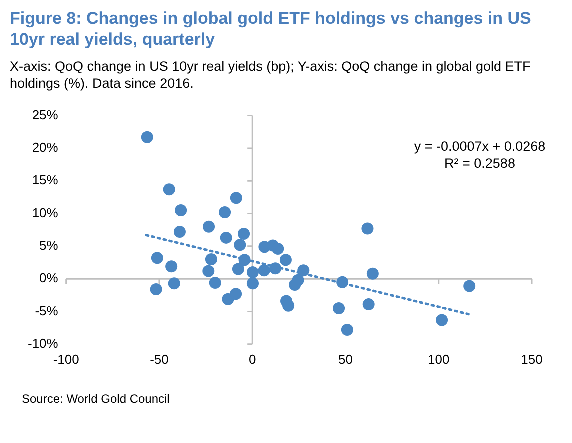 Image resolution: width=572 pixels, height=443 pixels. Describe the element at coordinates (66, 359) in the screenshot. I see `x-tick-label: -100` at that location.